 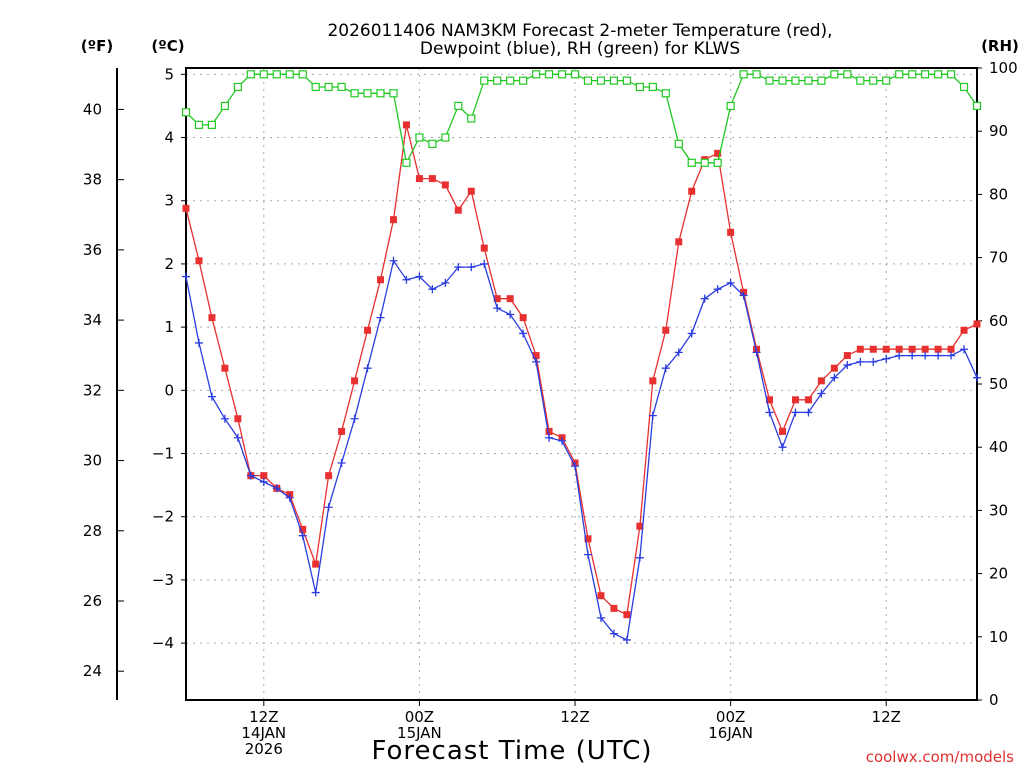 I want to click on x-tick-label: 2026, so click(x=264, y=749).